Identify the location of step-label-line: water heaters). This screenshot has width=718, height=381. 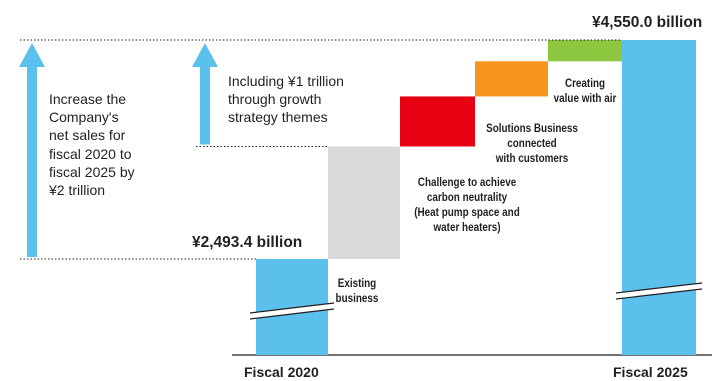
(467, 227).